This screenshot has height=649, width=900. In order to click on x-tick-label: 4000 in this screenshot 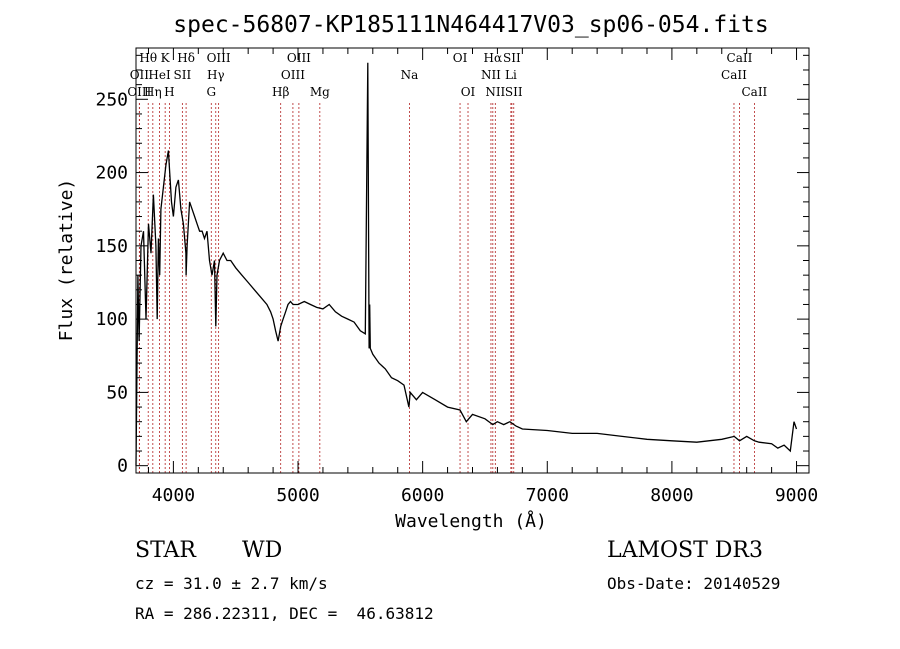, I will do `click(173, 495)`.